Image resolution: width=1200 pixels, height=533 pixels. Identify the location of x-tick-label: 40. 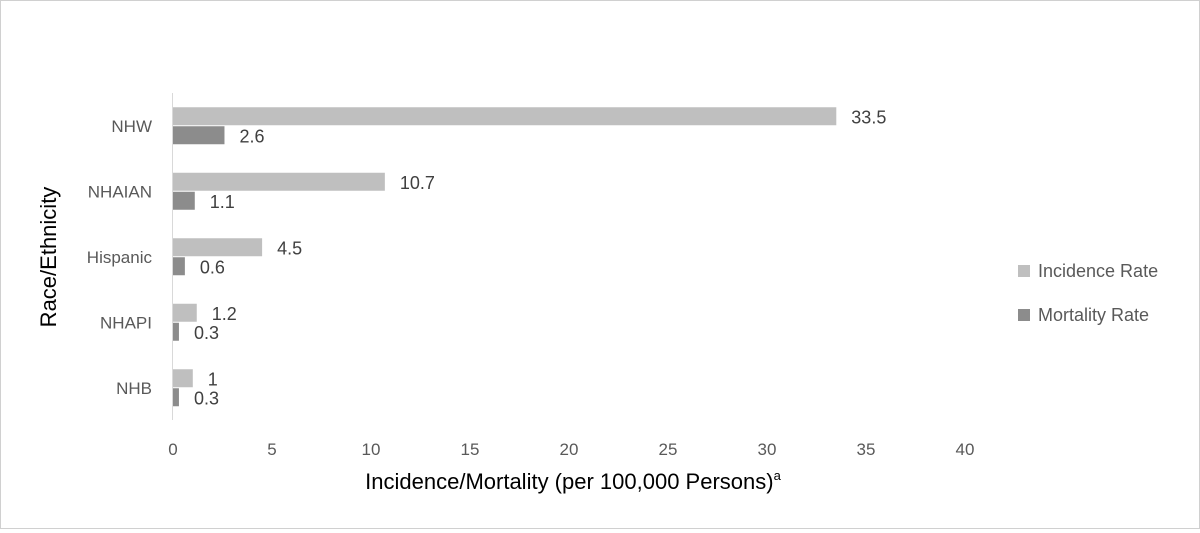
(965, 449).